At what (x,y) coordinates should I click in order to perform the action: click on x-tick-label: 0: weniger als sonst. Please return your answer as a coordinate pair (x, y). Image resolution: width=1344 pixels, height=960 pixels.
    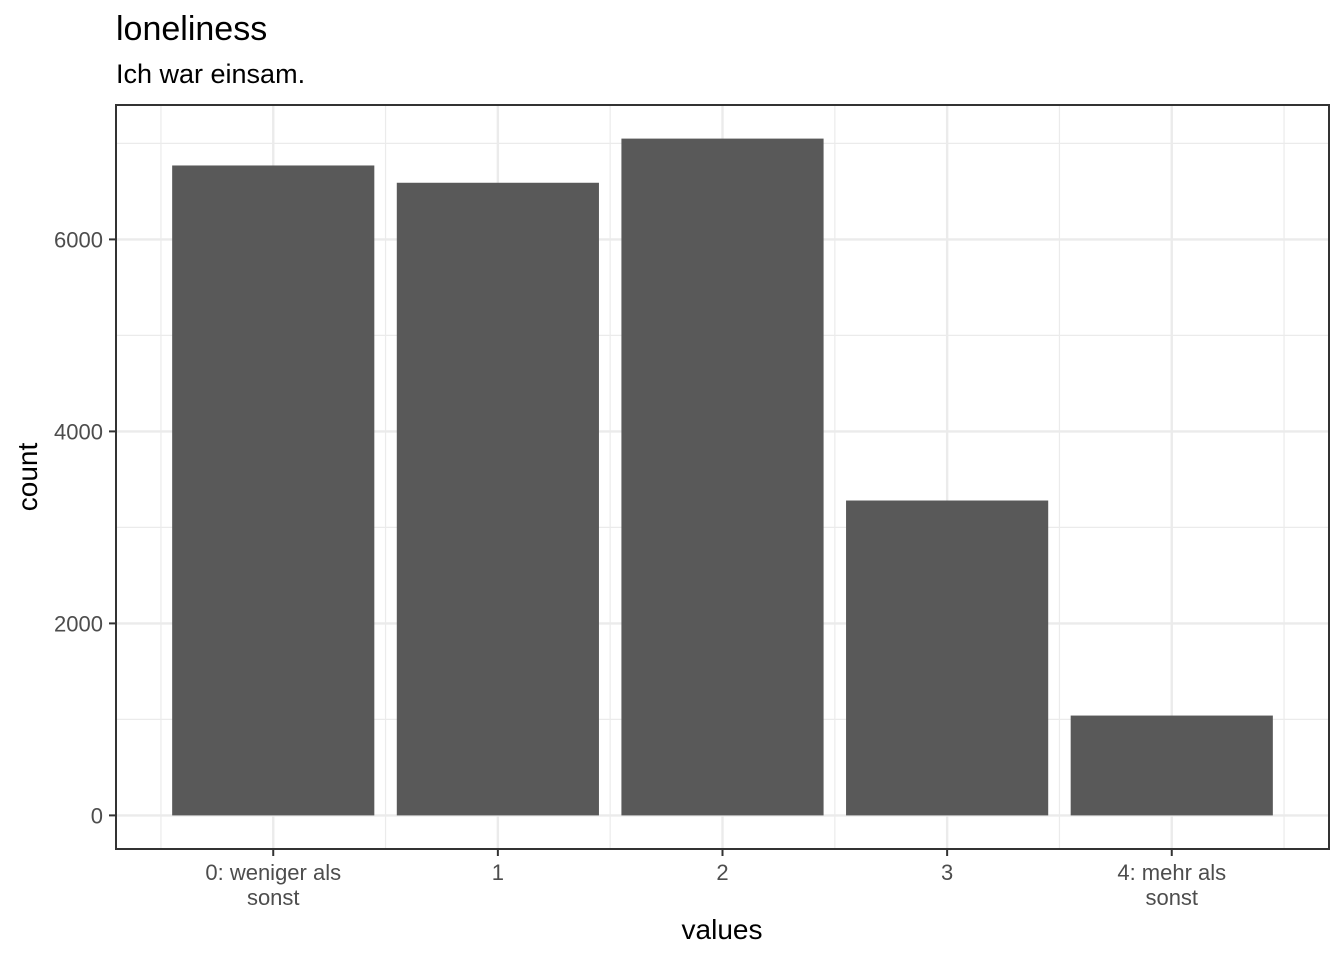
    Looking at the image, I should click on (273, 885).